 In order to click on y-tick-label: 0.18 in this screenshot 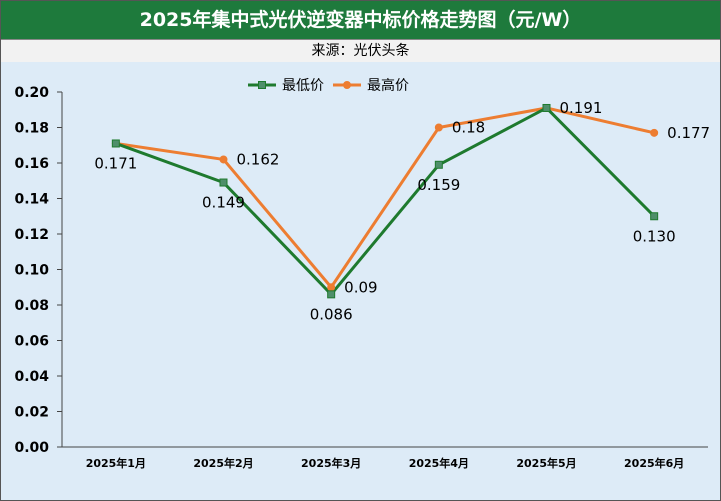, I will do `click(31, 129)`.